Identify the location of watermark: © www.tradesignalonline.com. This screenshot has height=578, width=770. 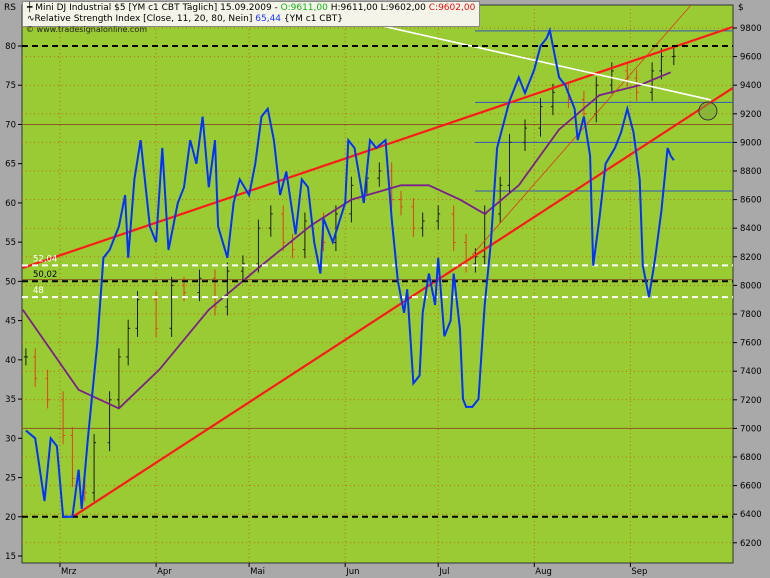
(87, 29).